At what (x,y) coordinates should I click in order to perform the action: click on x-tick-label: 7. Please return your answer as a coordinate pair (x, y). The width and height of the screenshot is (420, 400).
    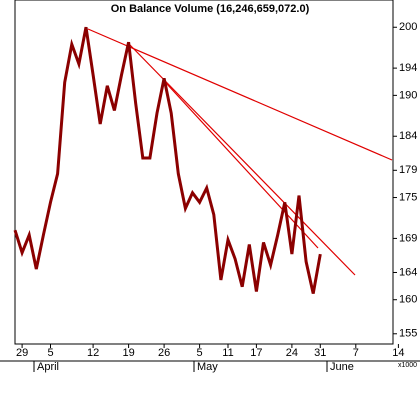
    Looking at the image, I should click on (356, 353).